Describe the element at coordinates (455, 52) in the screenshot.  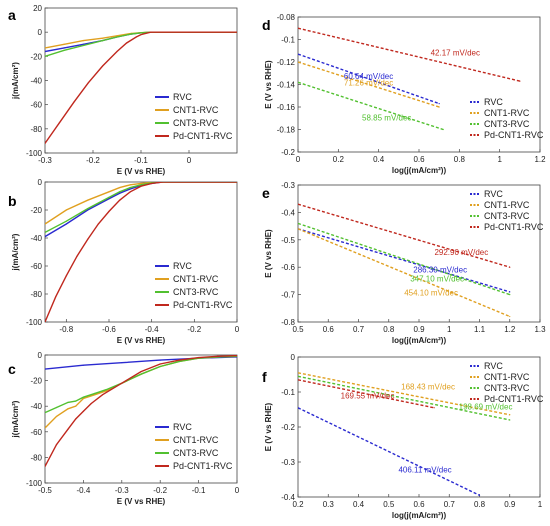
I see `slope-annotation: 42.17 mV/dec` at that location.